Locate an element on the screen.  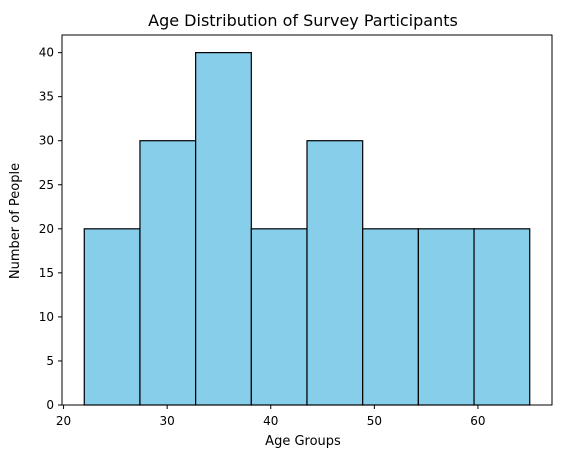
x-tick-label-3: 50 is located at coordinates (374, 421).